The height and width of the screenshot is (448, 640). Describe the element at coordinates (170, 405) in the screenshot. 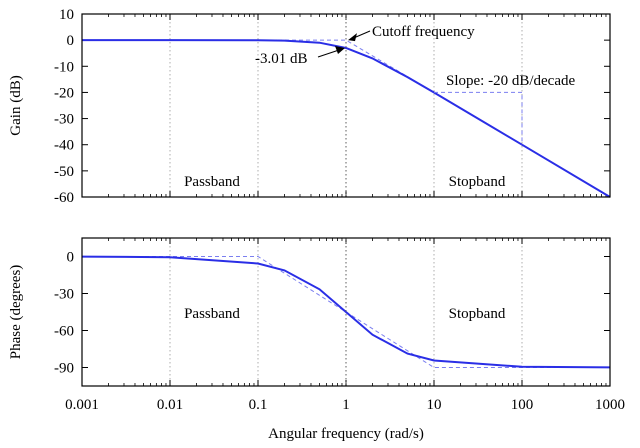

I see `x-tick-label: 0.01` at that location.